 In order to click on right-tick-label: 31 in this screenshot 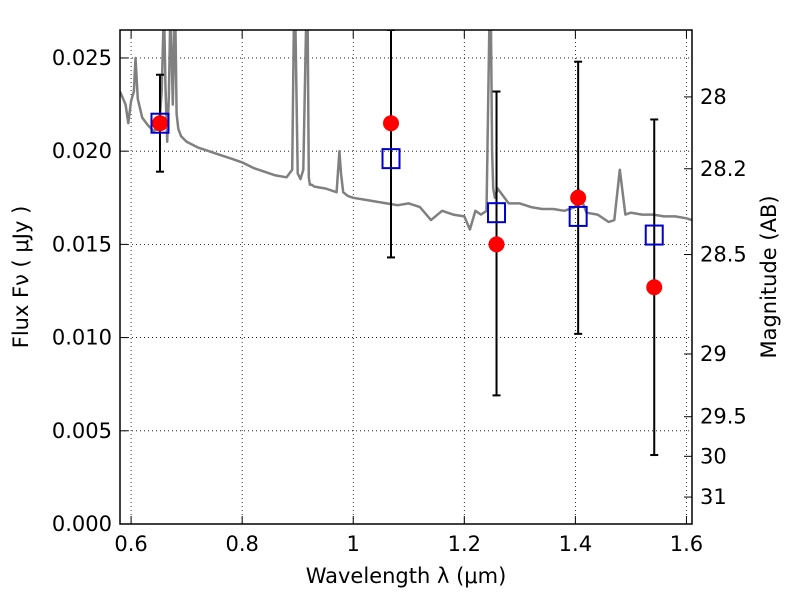, I will do `click(713, 497)`.